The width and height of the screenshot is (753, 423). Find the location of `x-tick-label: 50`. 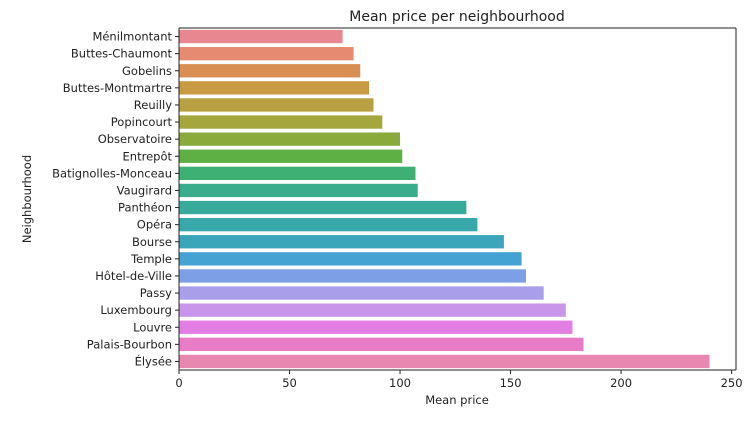

x-tick-label: 50 is located at coordinates (289, 383).